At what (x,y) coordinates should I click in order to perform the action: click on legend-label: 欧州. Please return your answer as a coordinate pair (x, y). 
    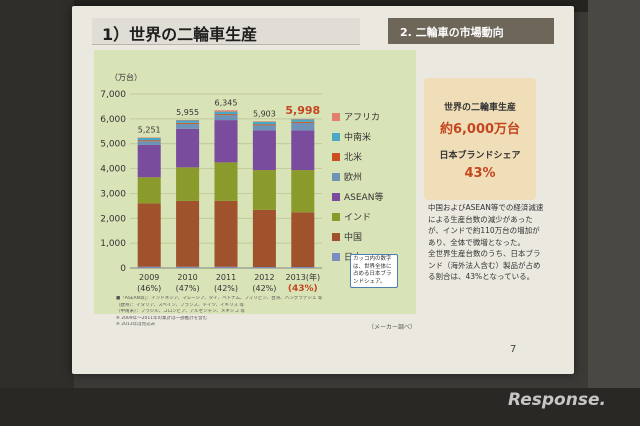
    Looking at the image, I should click on (353, 177).